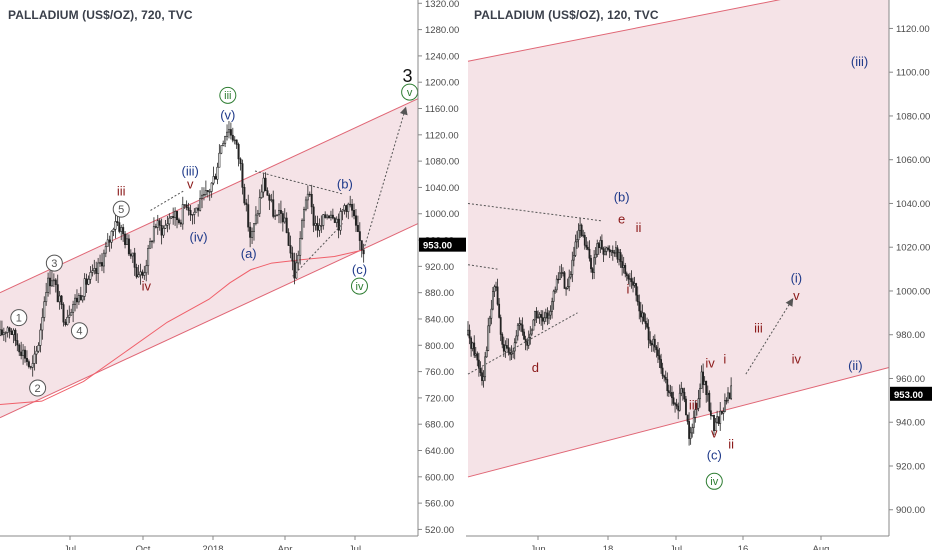  Describe the element at coordinates (677, 542) in the screenshot. I see `x-axis: Jun 18 Jul 16 Aug` at that location.